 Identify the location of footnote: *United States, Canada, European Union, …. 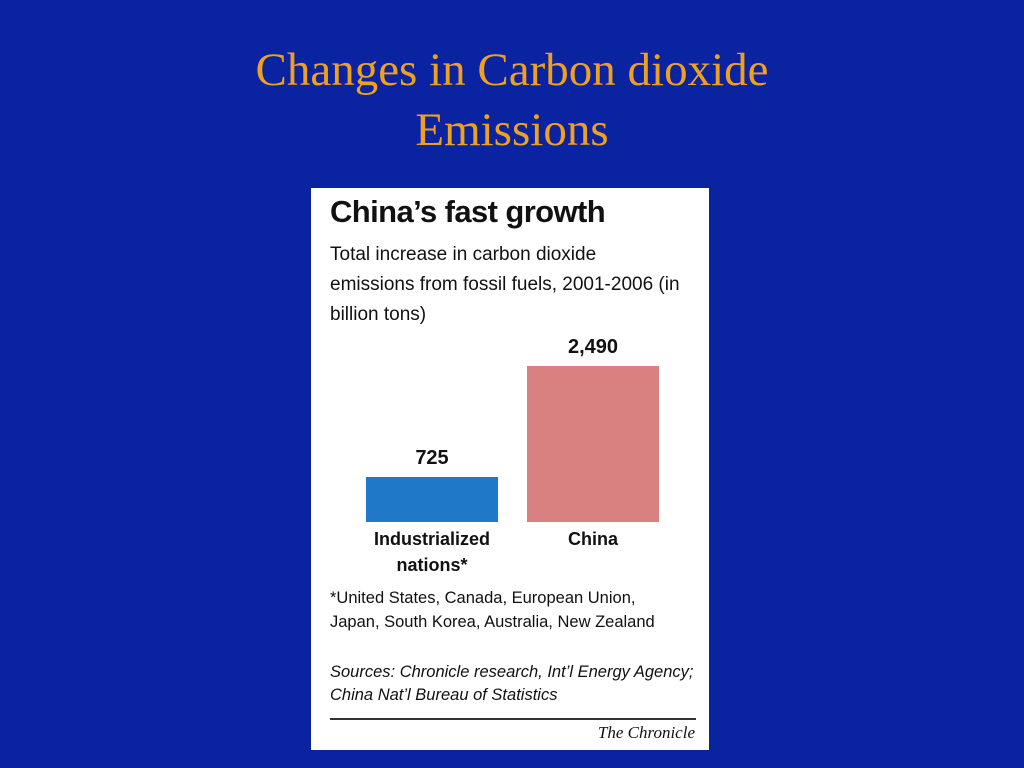
(492, 610).